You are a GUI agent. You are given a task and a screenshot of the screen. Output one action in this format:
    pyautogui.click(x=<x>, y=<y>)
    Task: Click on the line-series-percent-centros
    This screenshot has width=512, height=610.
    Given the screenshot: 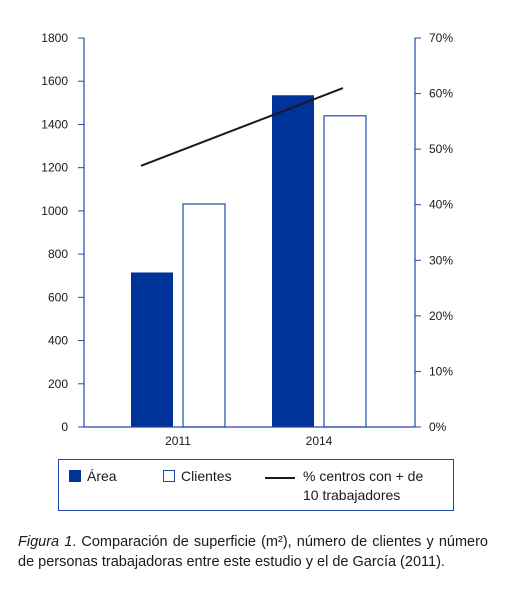 What is the action you would take?
    pyautogui.click(x=242, y=127)
    